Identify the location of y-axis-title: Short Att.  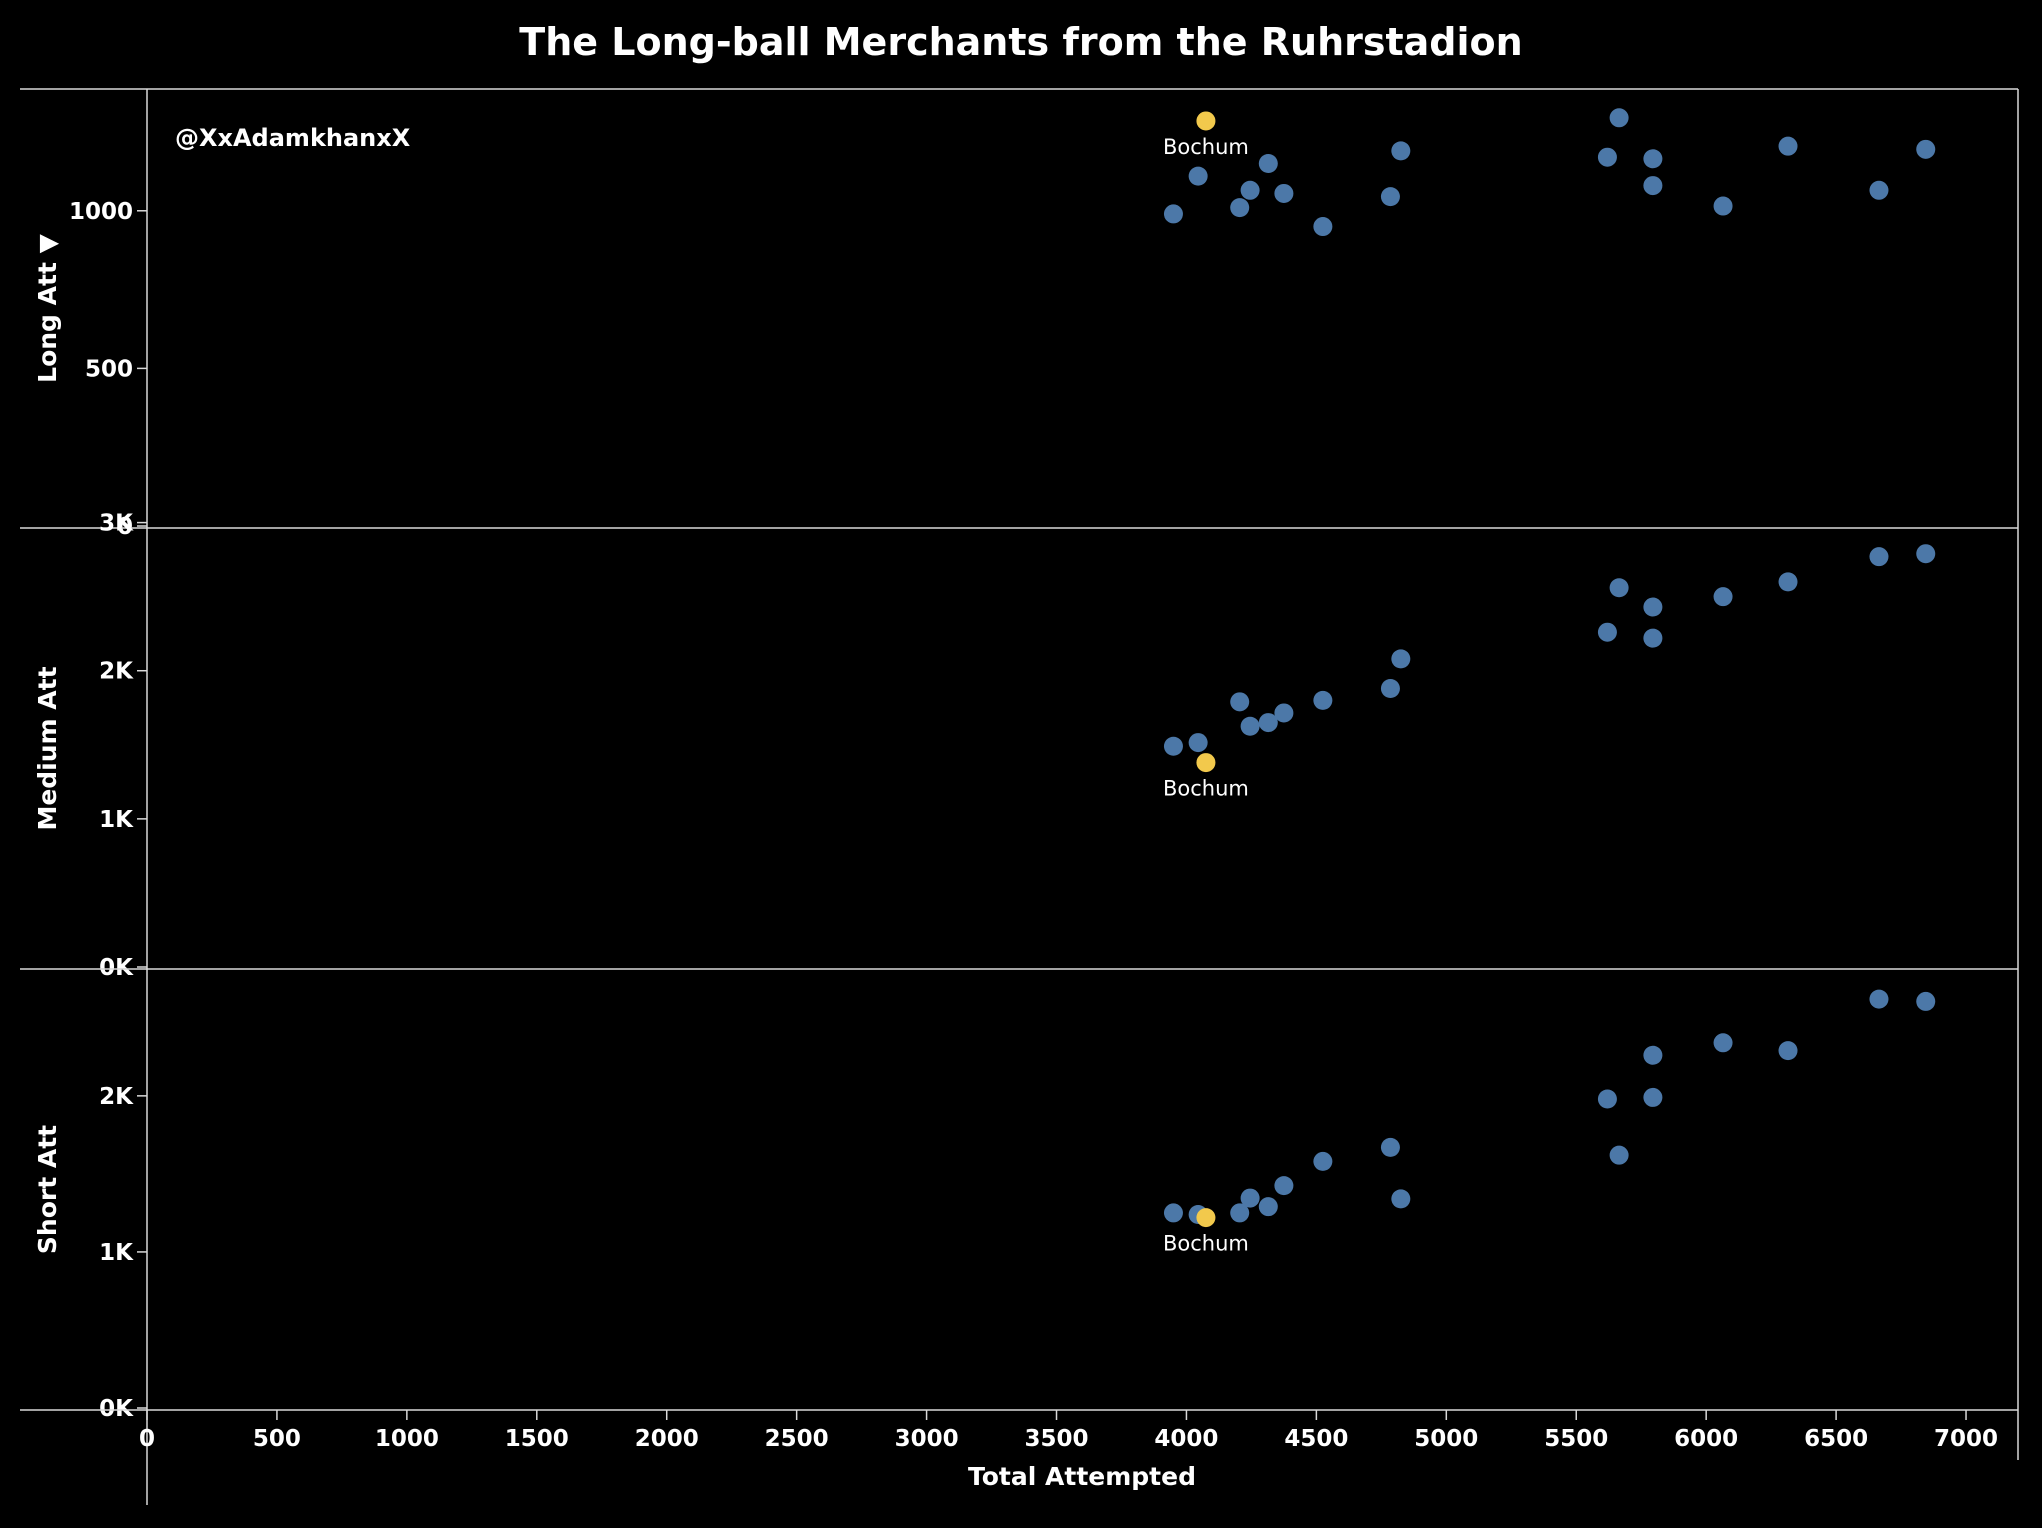
(47, 1189).